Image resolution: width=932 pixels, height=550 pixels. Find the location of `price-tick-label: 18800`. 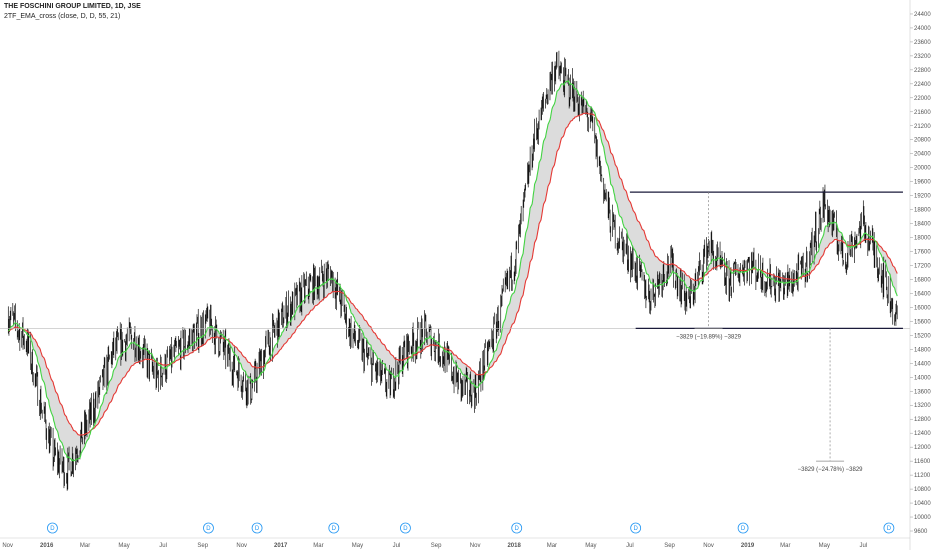

price-tick-label: 18800 is located at coordinates (922, 211).